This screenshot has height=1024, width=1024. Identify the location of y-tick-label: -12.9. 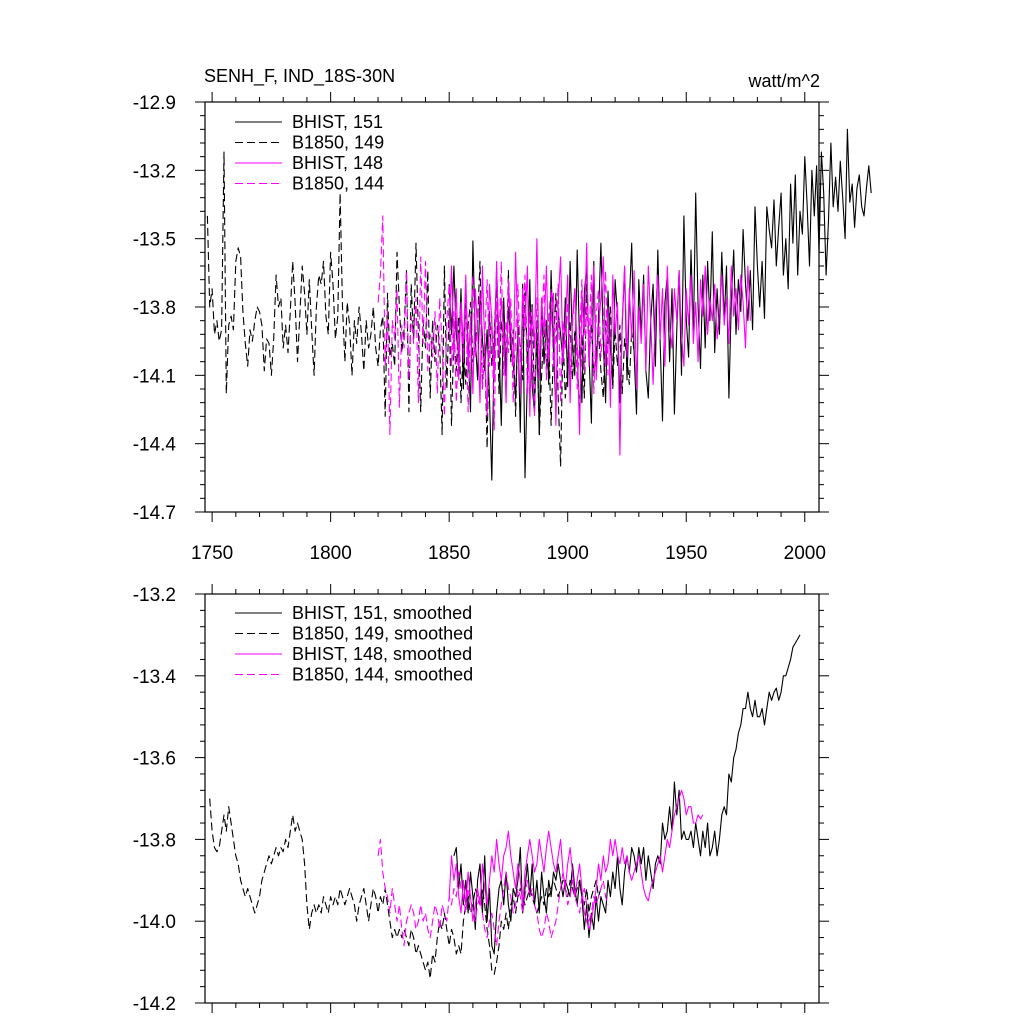
(154, 103).